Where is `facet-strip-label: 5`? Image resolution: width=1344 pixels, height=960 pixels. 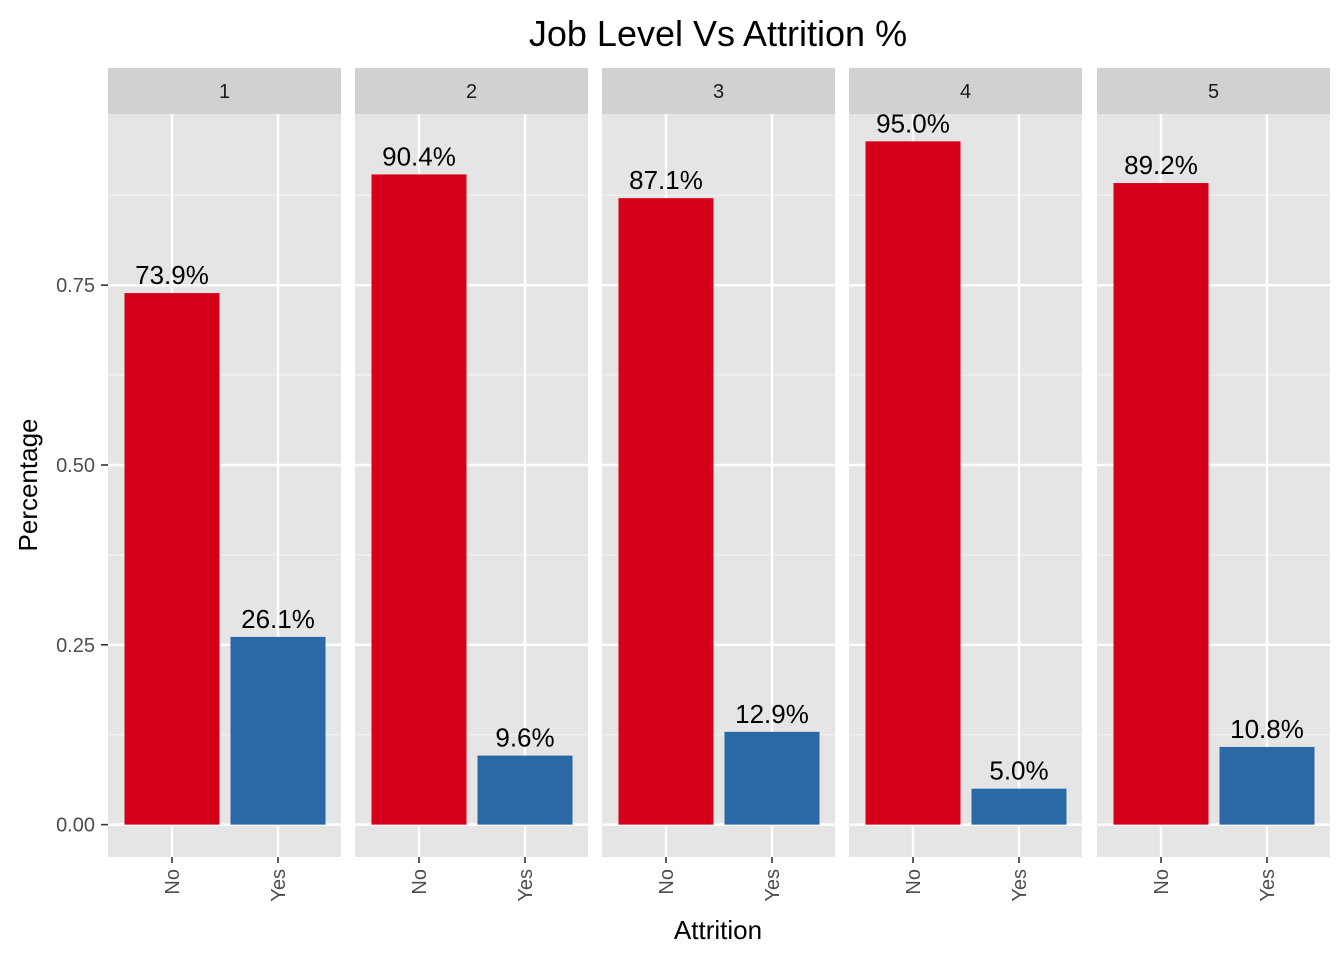 facet-strip-label: 5 is located at coordinates (1213, 92).